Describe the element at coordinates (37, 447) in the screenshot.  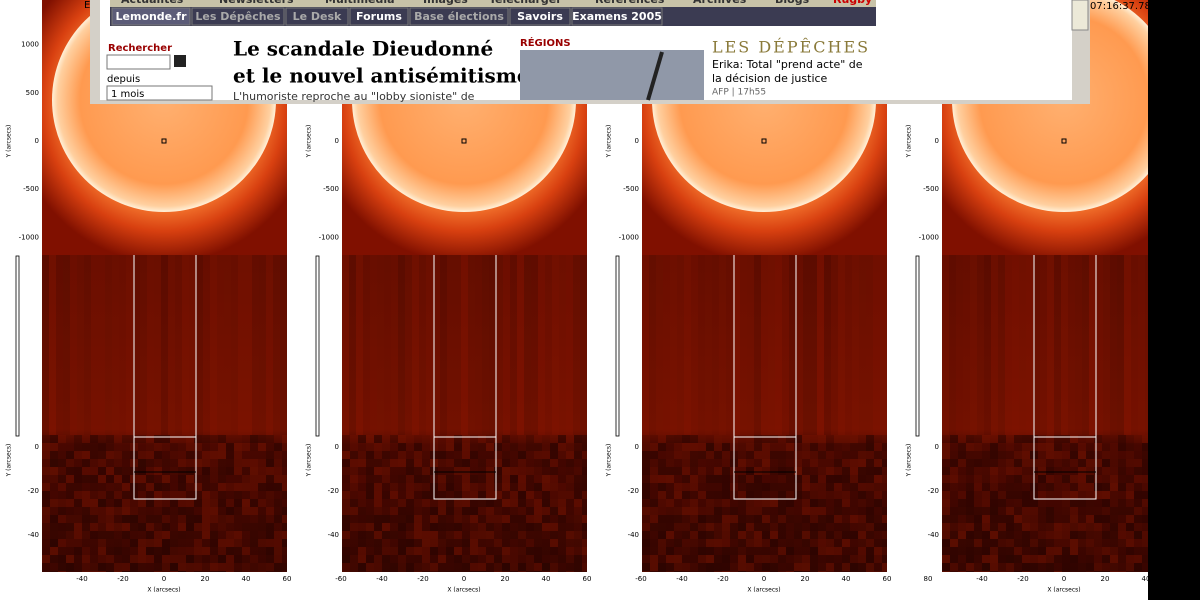
I see `y-tick-label: 0` at that location.